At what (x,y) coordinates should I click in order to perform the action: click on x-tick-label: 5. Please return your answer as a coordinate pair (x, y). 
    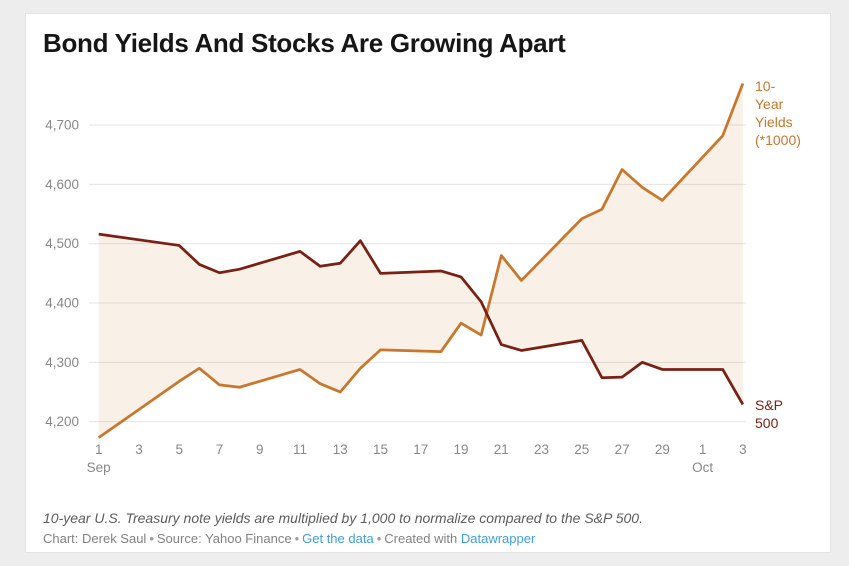
    Looking at the image, I should click on (179, 449).